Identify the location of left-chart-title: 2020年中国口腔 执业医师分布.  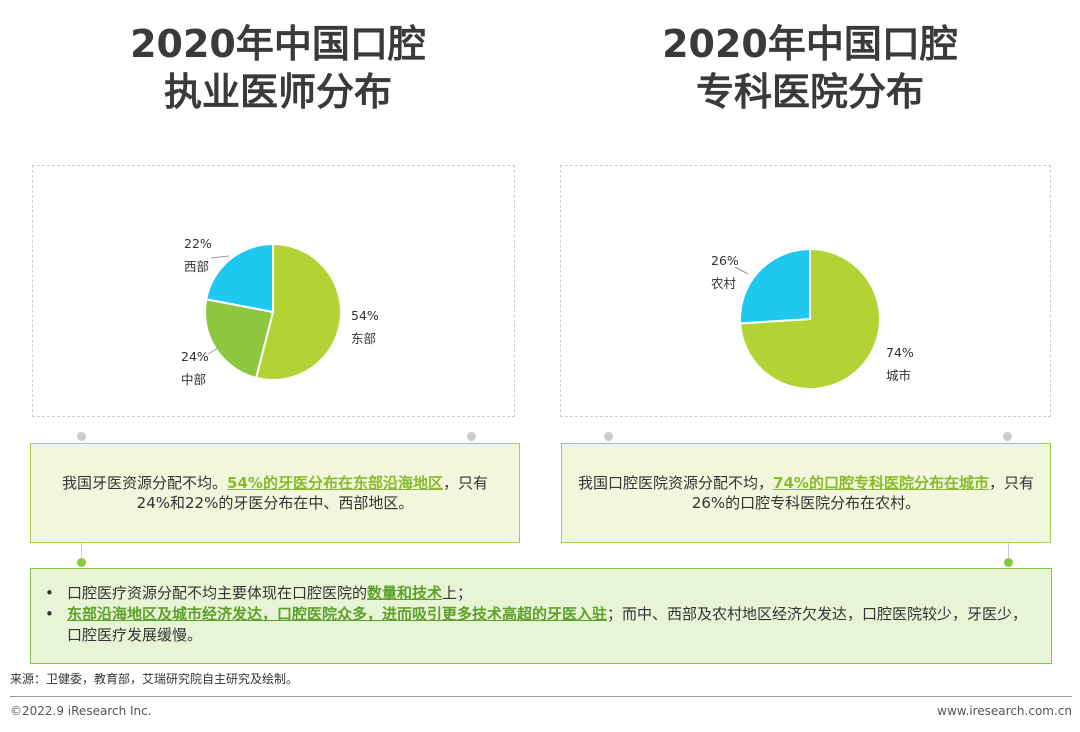
(278, 68).